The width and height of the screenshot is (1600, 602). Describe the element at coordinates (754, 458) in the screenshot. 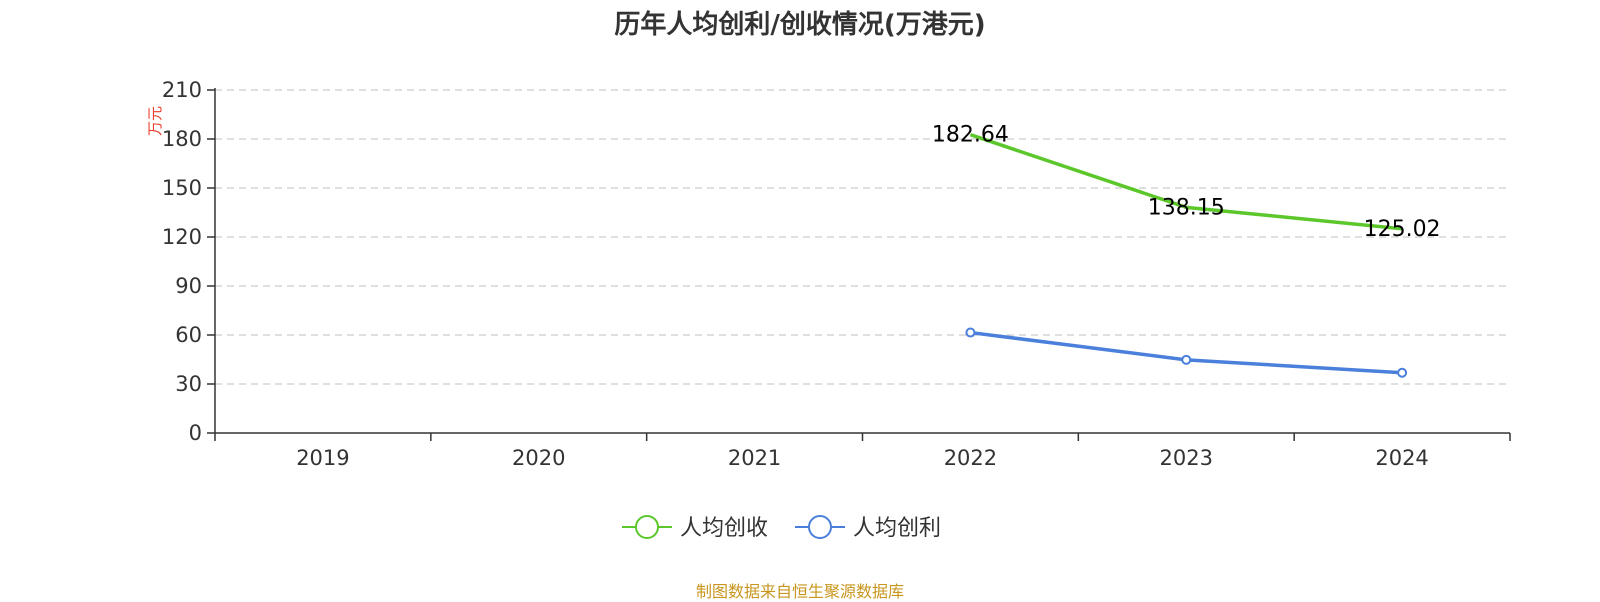

I see `x-tick-label: 2021` at that location.